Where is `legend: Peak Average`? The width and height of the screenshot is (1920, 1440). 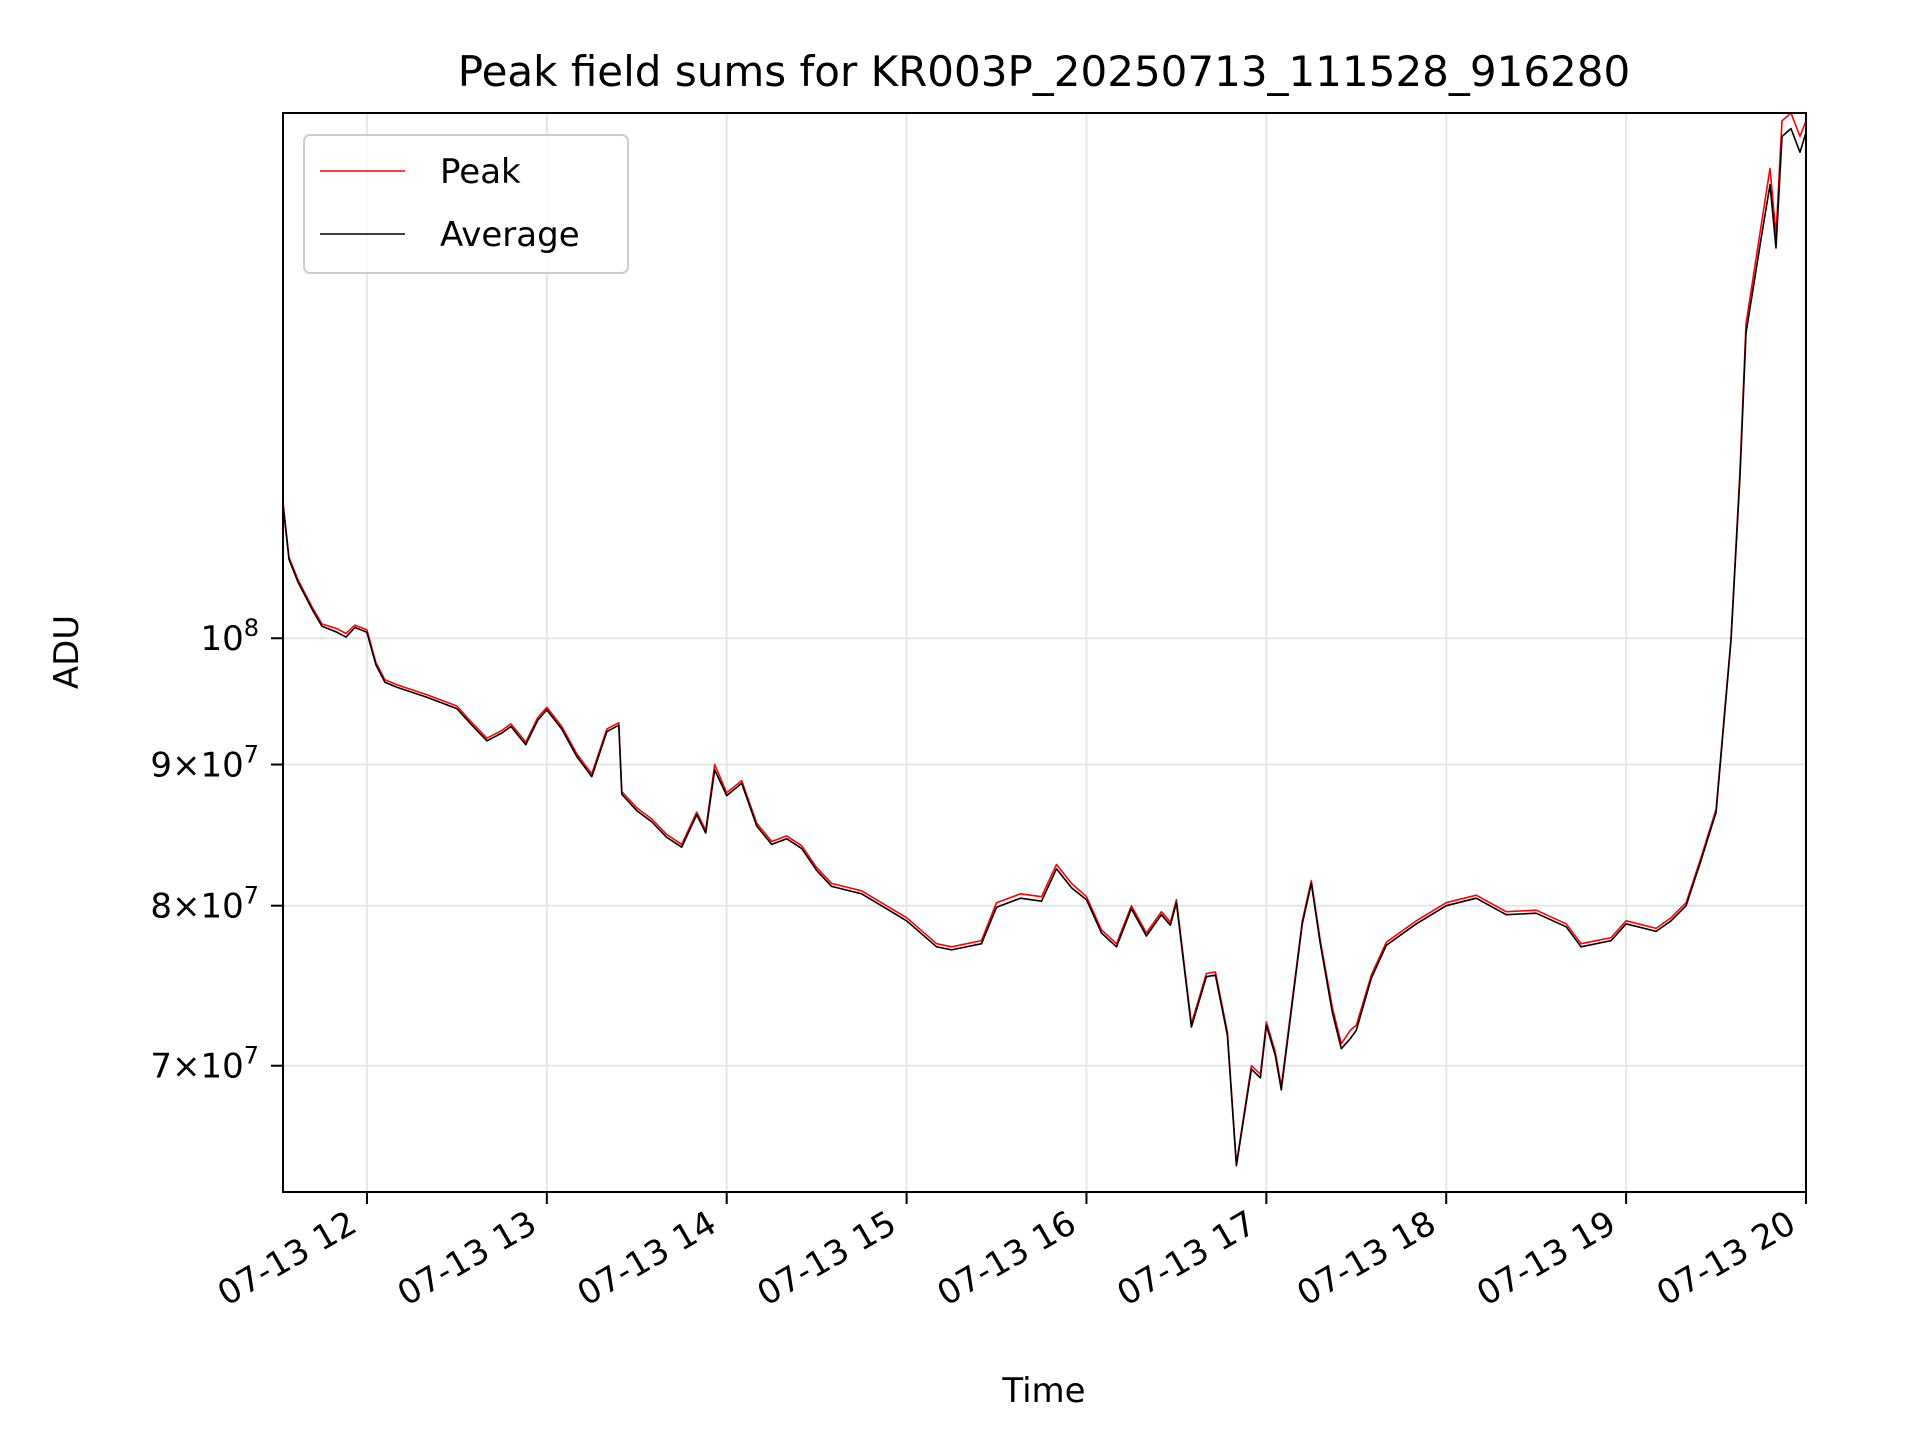 legend: Peak Average is located at coordinates (466, 204).